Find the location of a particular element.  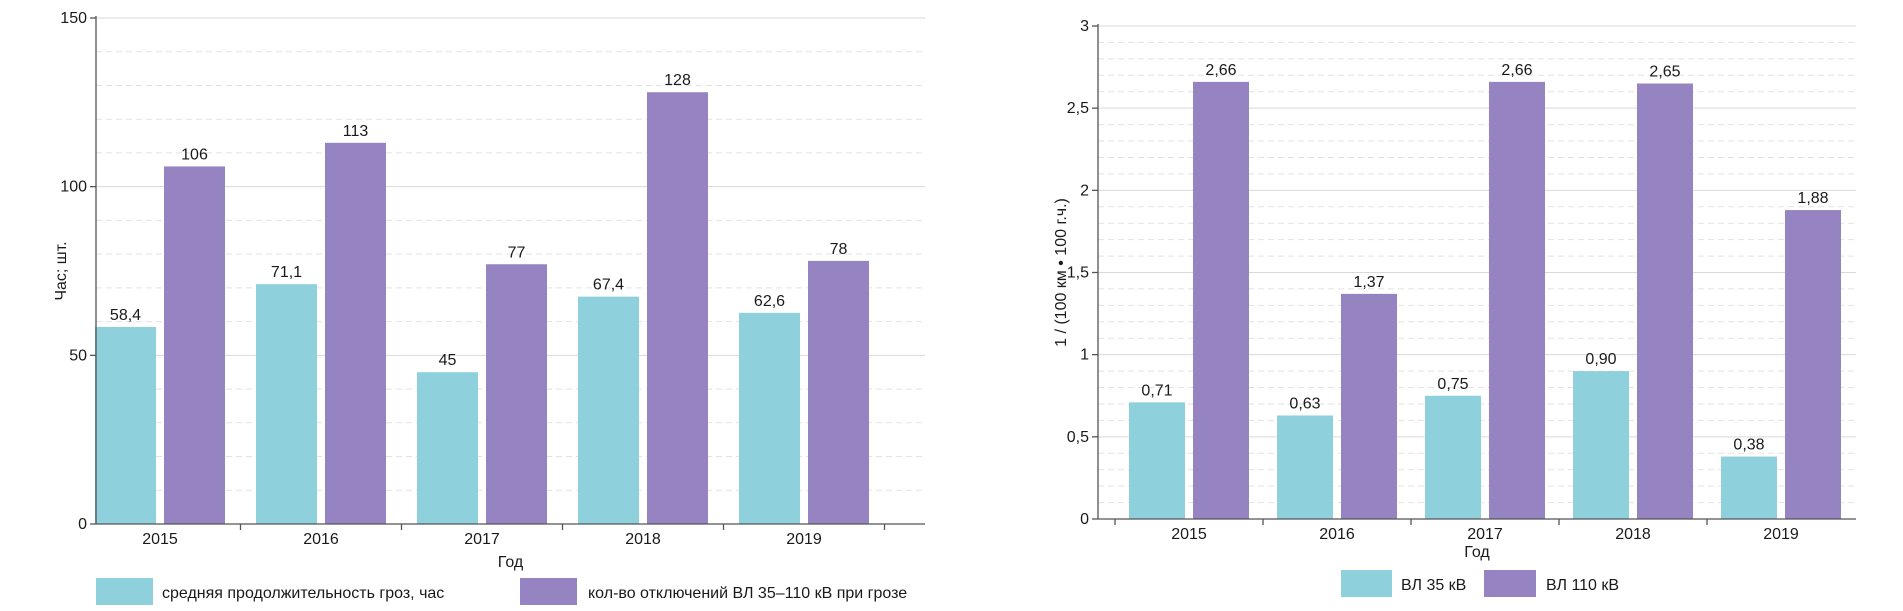

data-label: 1,88 is located at coordinates (1812, 198).